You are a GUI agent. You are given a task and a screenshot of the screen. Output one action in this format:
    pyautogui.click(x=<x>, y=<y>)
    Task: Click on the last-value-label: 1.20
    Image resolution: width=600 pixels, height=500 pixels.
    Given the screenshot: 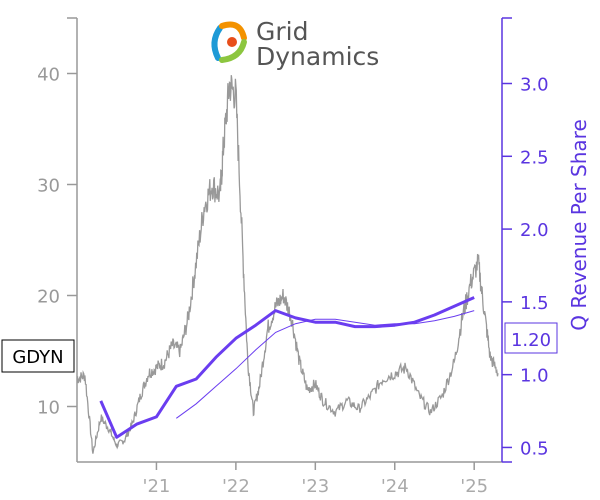 What is the action you would take?
    pyautogui.click(x=531, y=340)
    